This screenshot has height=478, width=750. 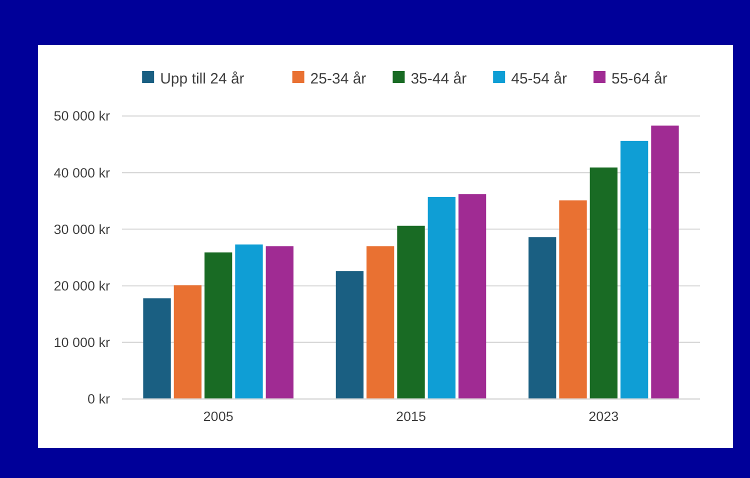 What do you see at coordinates (438, 79) in the screenshot?
I see `legend-label: 35-44 år` at bounding box center [438, 79].